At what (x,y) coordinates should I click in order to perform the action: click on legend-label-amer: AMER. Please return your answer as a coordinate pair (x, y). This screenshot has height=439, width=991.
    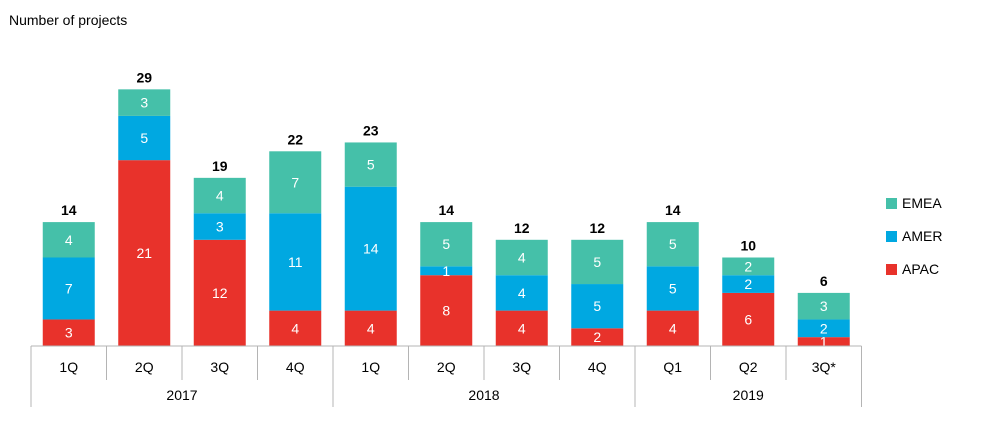
    Looking at the image, I should click on (922, 236).